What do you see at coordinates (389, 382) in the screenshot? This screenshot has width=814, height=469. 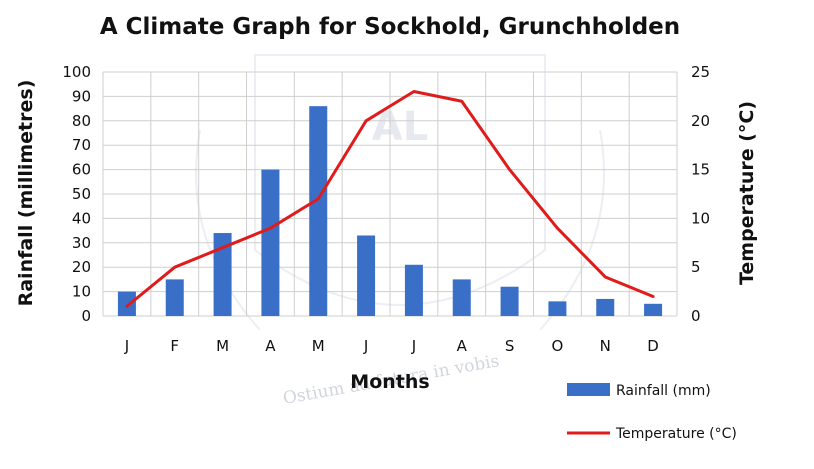 I see `x-axis-title: Months` at bounding box center [389, 382].